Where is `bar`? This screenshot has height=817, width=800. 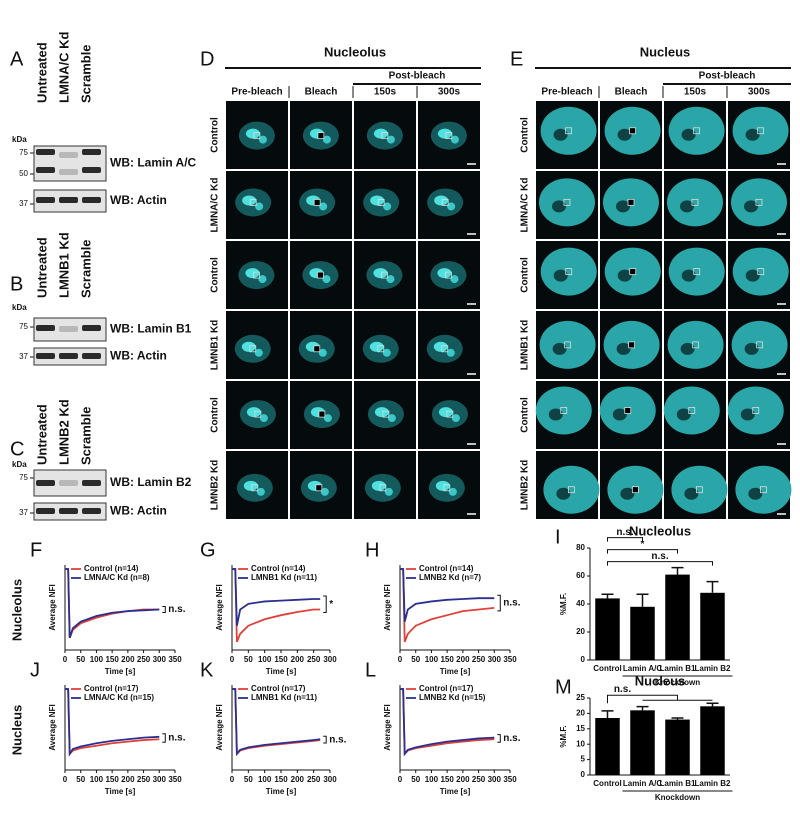 bar is located at coordinates (607, 629).